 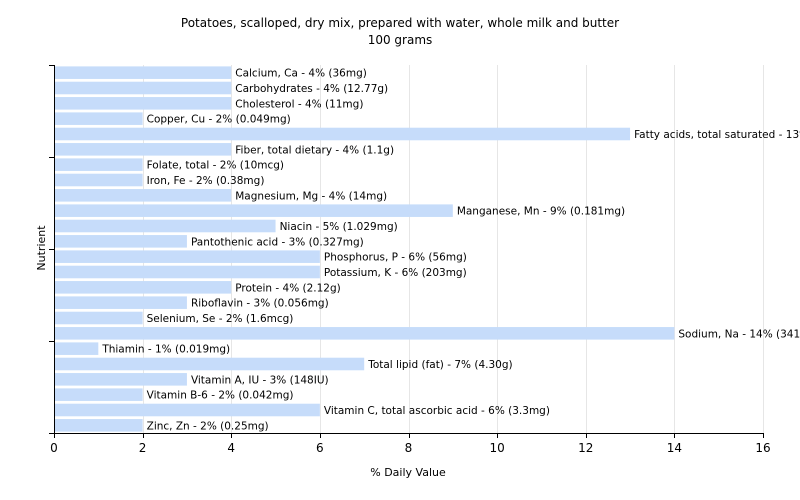 What do you see at coordinates (762, 448) in the screenshot?
I see `x-tick-label-16: 16` at bounding box center [762, 448].